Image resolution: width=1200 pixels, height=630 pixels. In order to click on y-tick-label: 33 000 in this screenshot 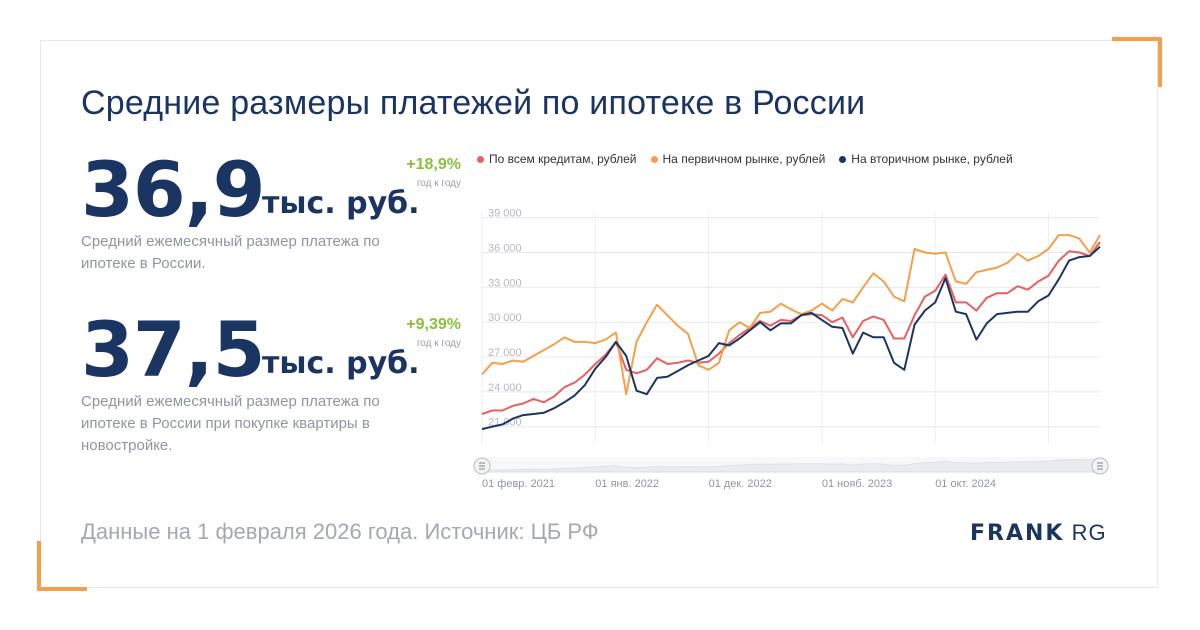, I will do `click(505, 283)`.